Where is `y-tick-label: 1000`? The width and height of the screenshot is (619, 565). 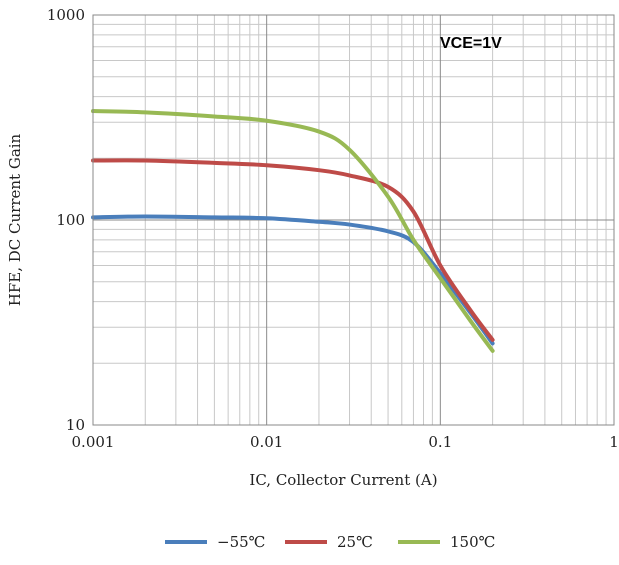
y-tick-label: 1000 is located at coordinates (66, 15).